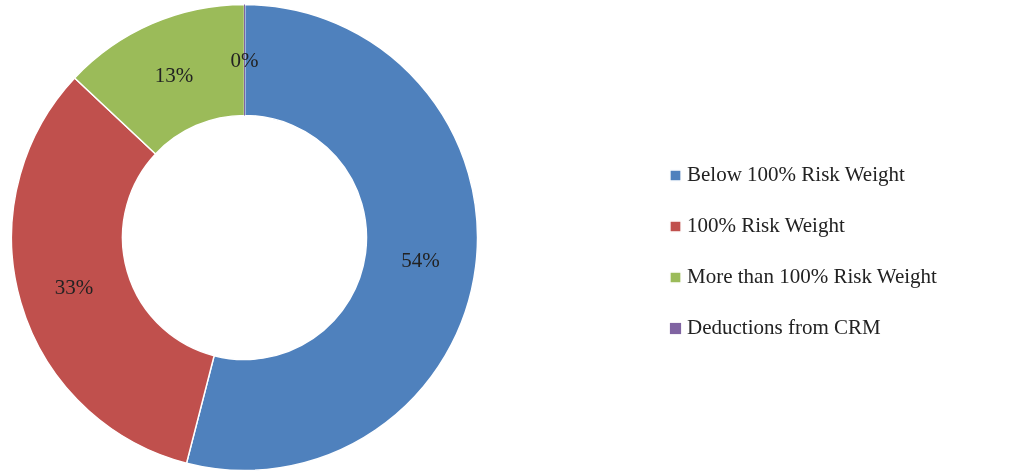 This screenshot has height=475, width=1030. I want to click on legend-label: More than 100% Risk Weight, so click(812, 276).